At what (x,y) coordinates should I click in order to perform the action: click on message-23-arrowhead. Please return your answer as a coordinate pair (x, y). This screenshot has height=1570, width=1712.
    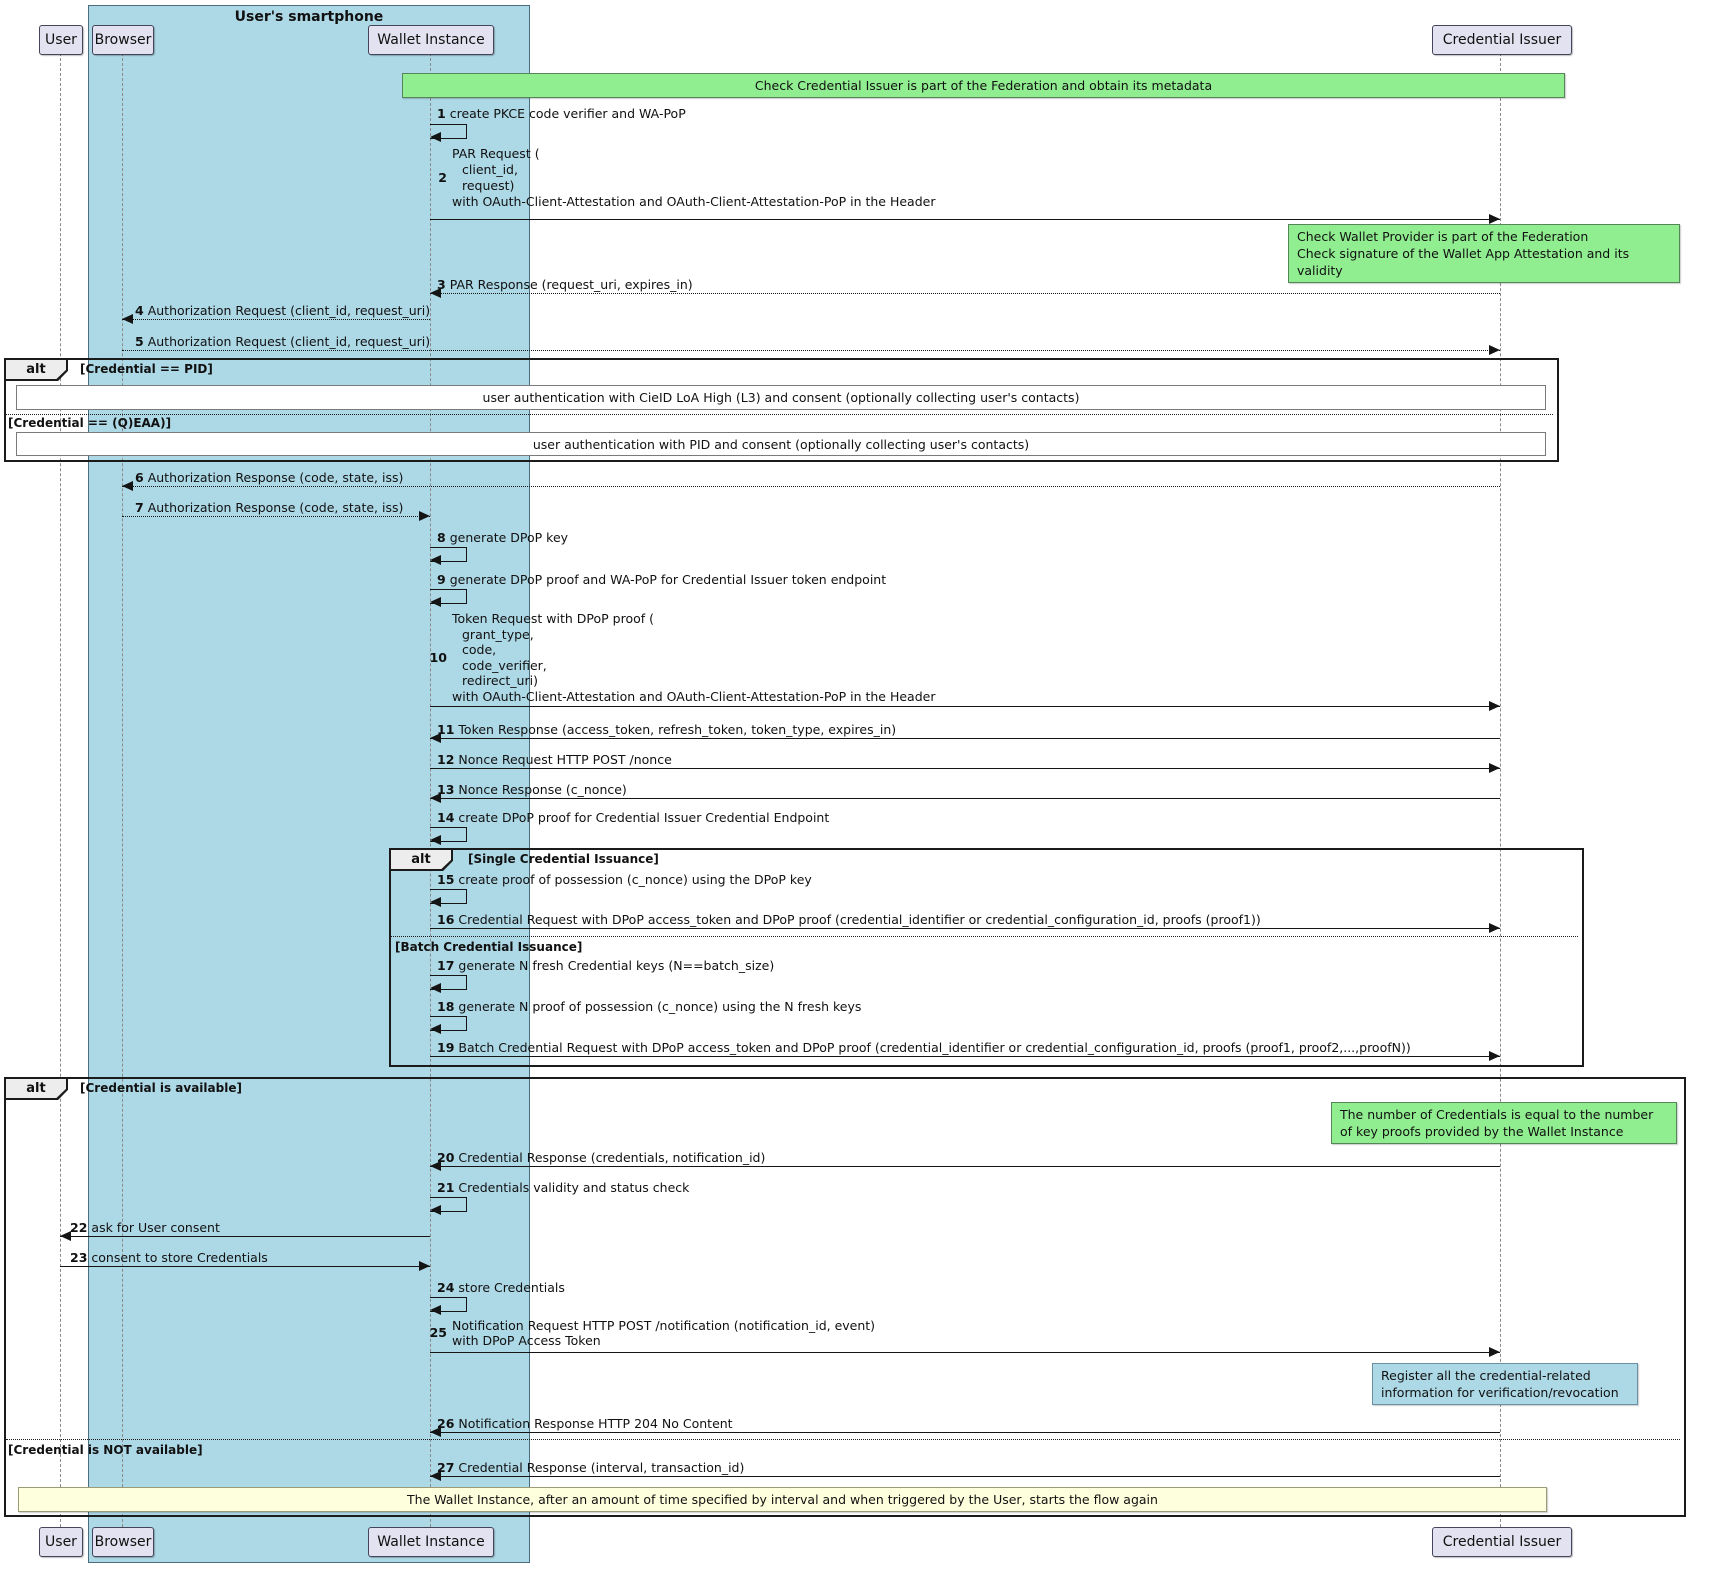
    Looking at the image, I should click on (424, 1266).